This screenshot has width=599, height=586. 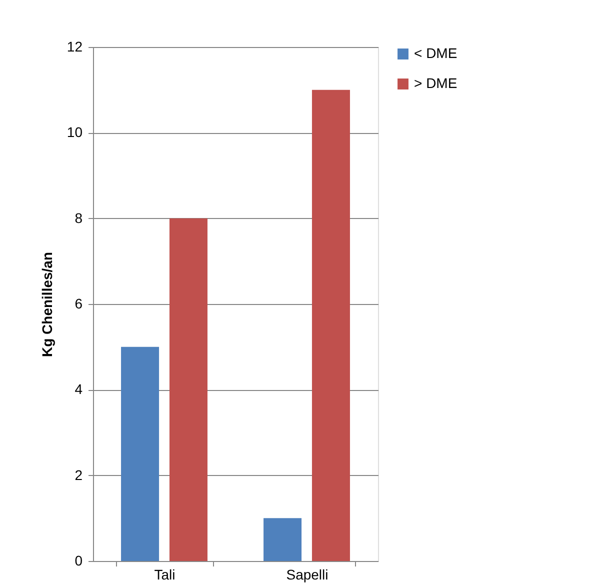 What do you see at coordinates (436, 83) in the screenshot?
I see `legend-label: > DME` at bounding box center [436, 83].